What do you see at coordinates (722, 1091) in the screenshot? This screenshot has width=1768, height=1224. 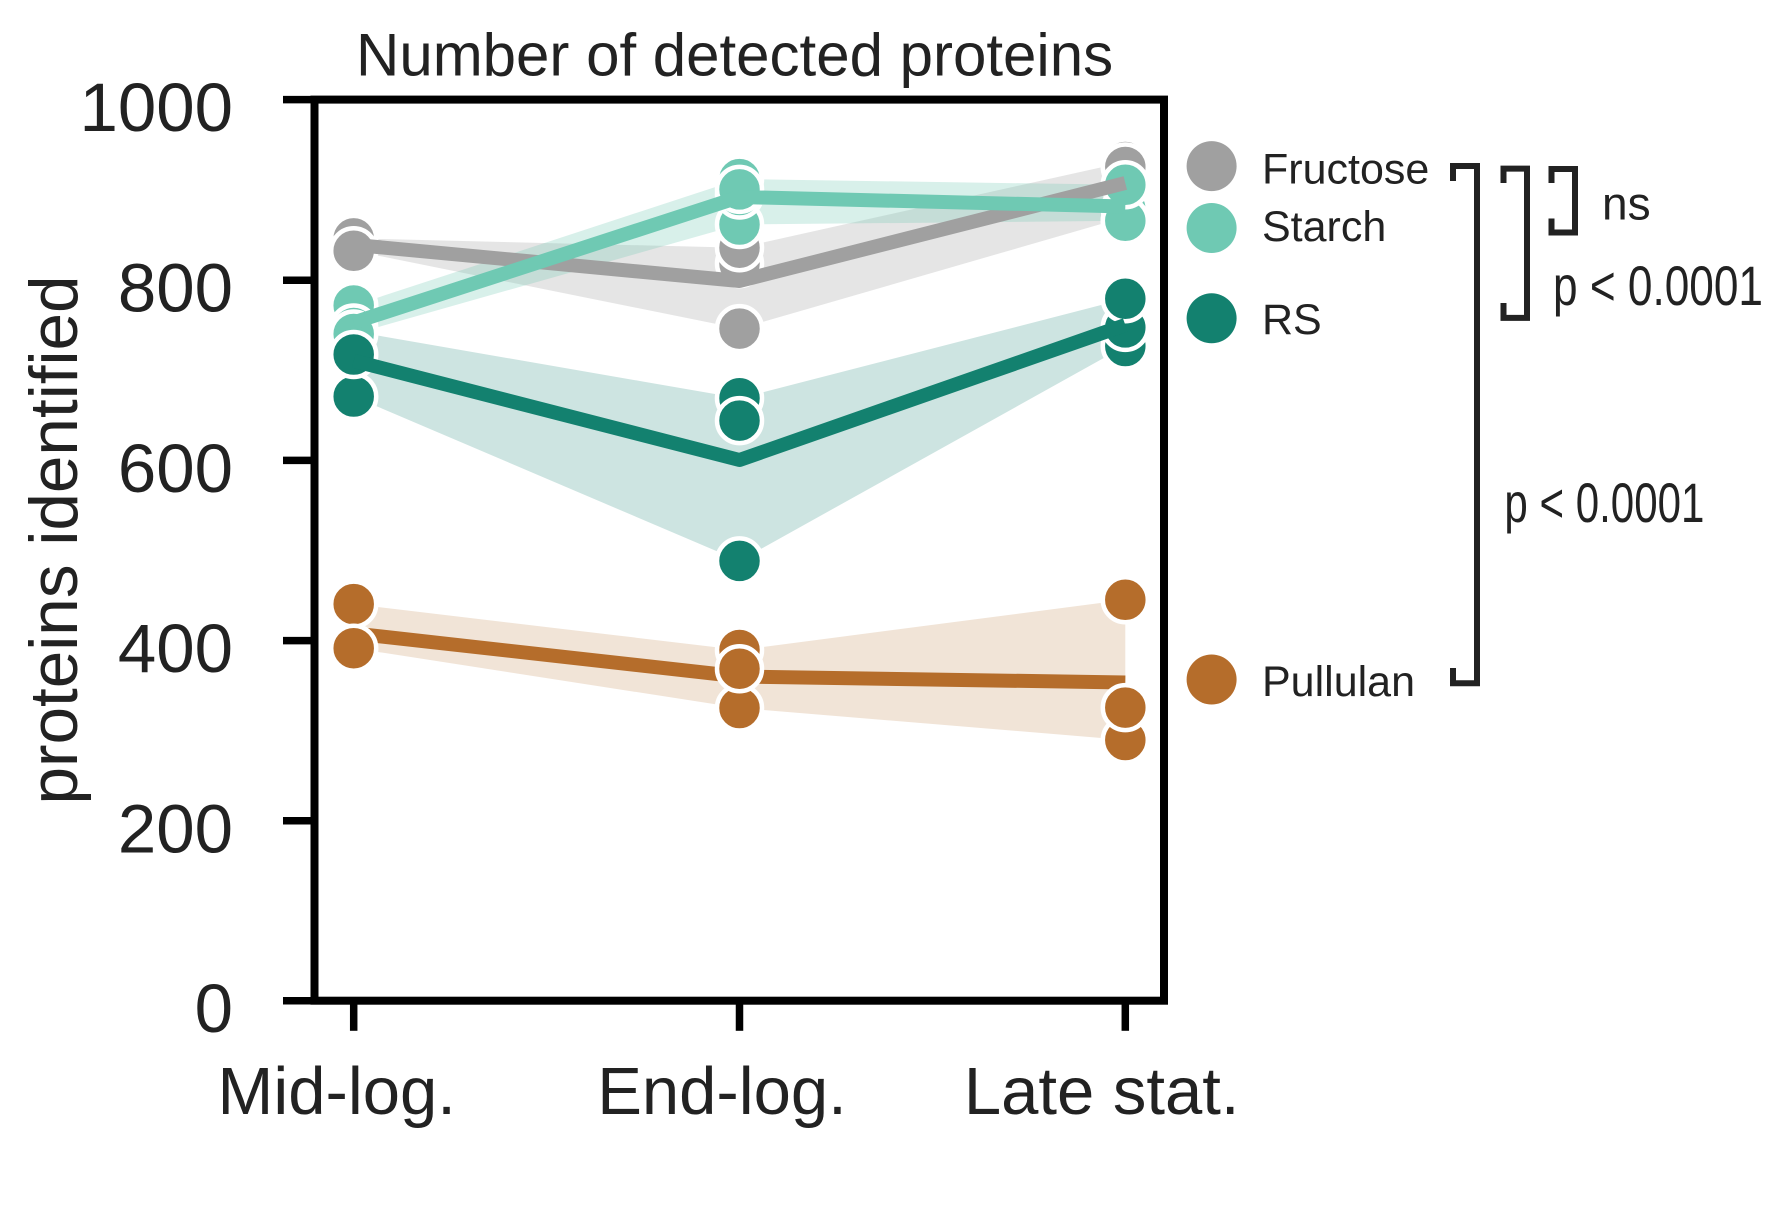 I see `svg-text: End-log.` at bounding box center [722, 1091].